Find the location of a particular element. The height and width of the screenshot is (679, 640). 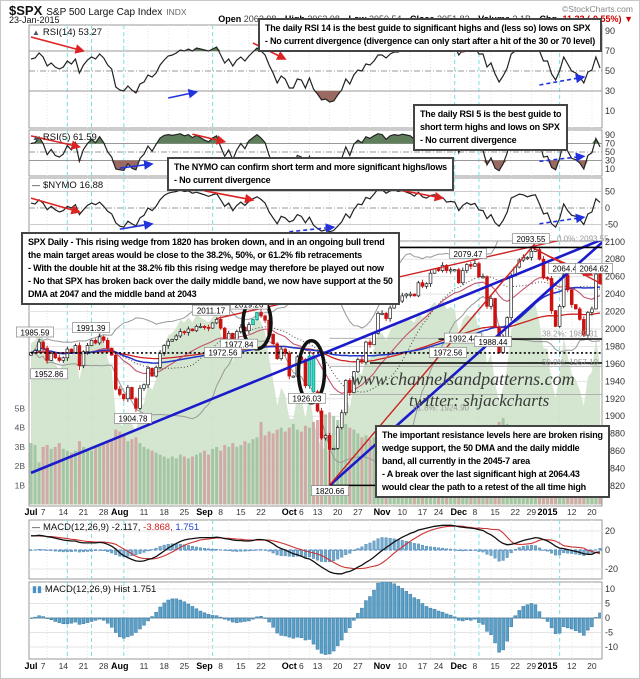

svg-text: 61.8%: 1924.90 is located at coordinates (441, 407).